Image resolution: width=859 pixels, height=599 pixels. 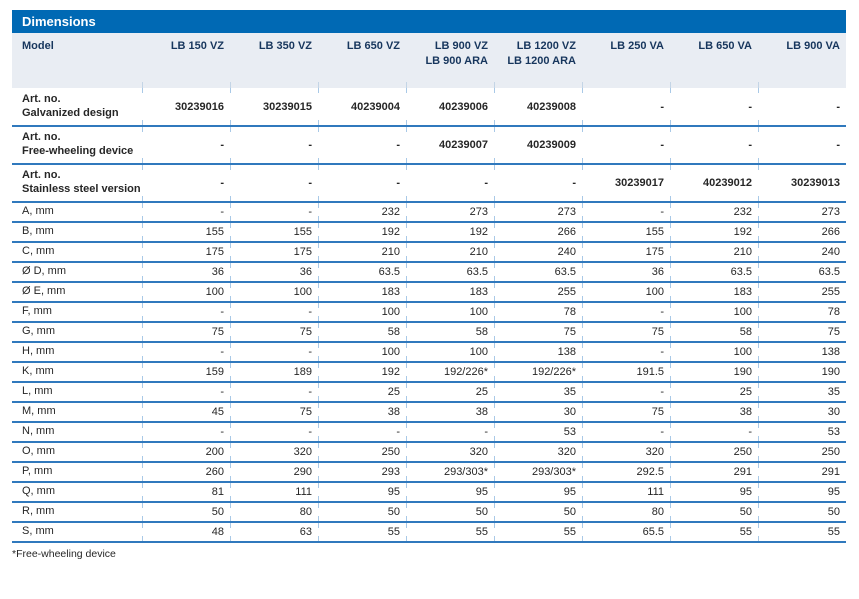 I want to click on table-cell: 53, so click(x=538, y=432).